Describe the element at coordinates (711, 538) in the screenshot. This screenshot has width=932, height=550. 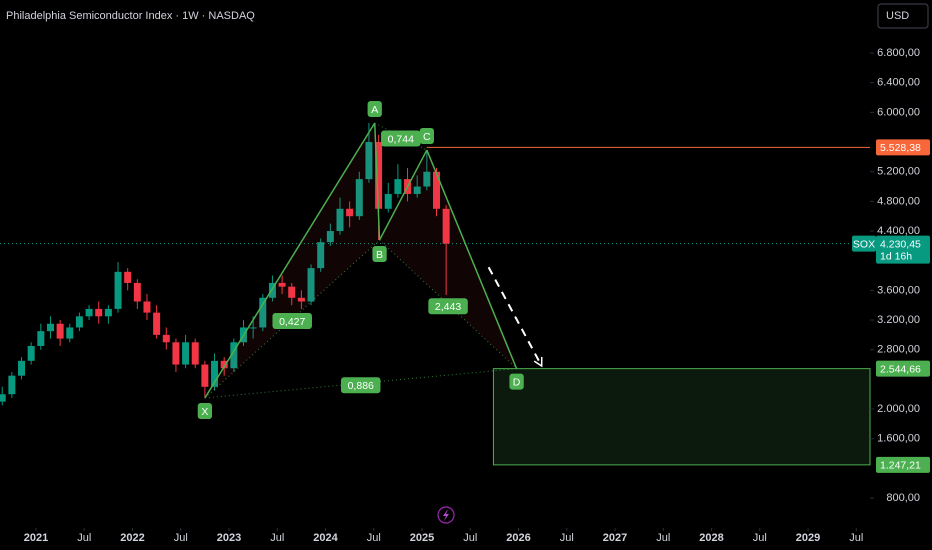
I see `x-tick-label: 2028` at that location.